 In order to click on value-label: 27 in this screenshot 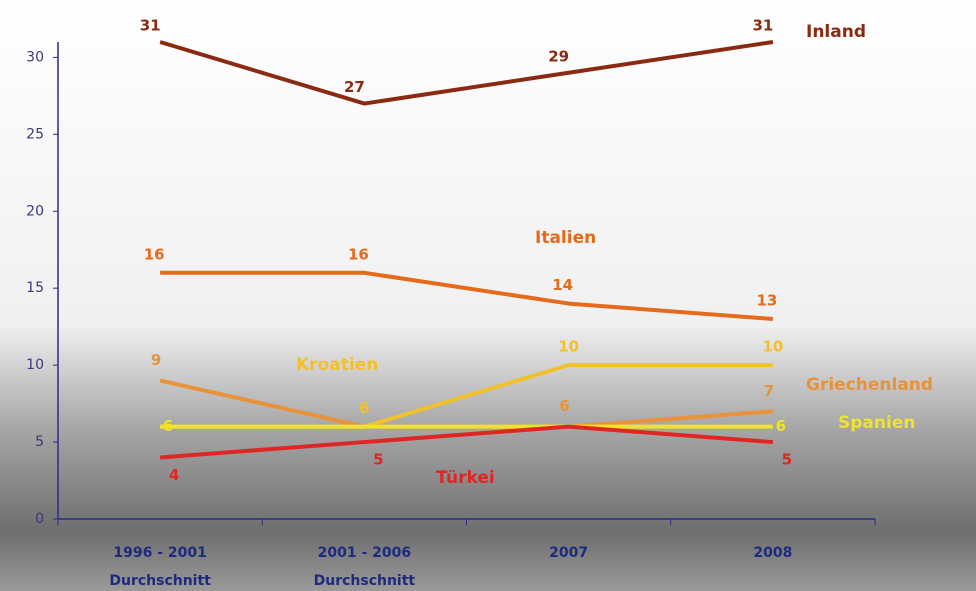, I will do `click(354, 87)`.